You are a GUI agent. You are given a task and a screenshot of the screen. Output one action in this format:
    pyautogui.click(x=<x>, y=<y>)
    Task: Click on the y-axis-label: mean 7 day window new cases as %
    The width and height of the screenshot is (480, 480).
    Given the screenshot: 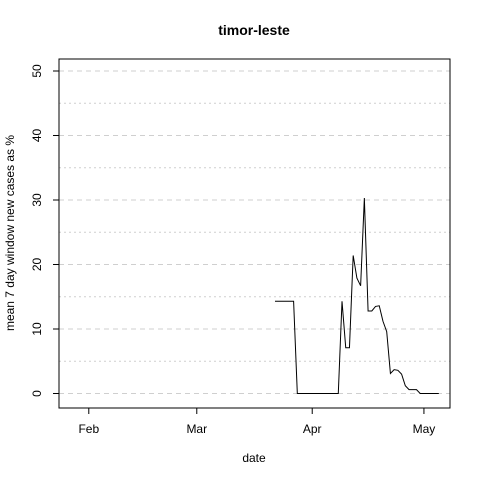 What is the action you would take?
    pyautogui.click(x=10, y=233)
    